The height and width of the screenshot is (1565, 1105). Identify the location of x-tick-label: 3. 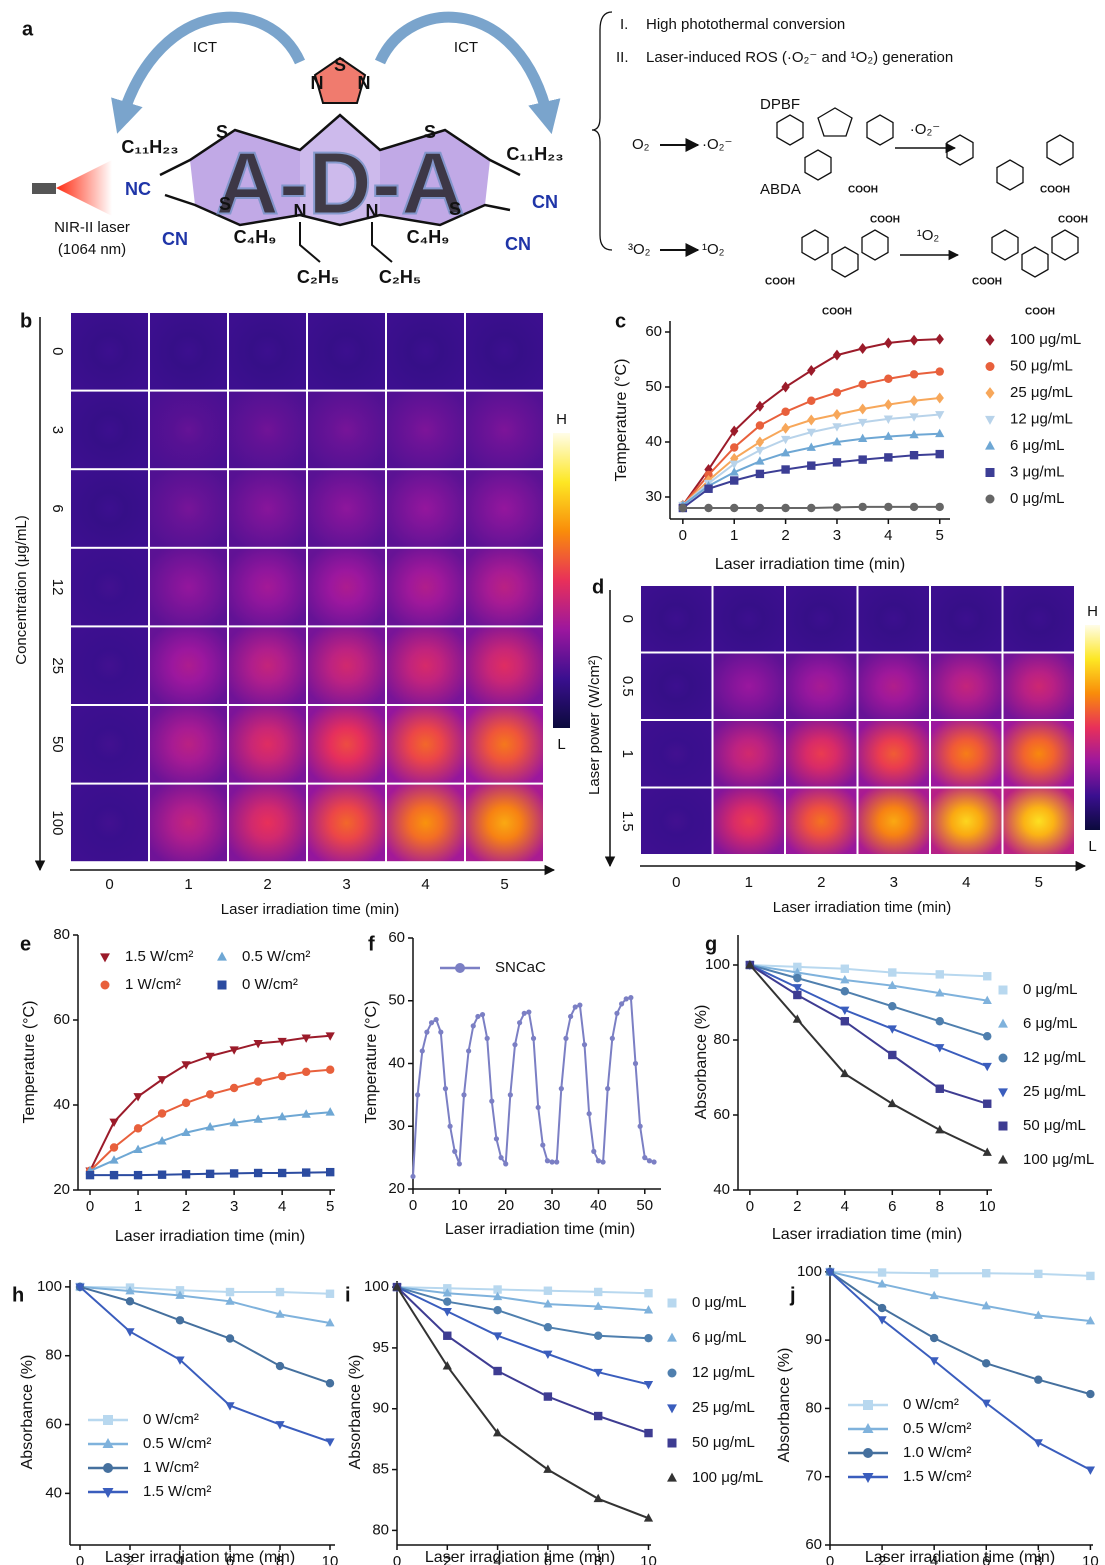
(837, 535).